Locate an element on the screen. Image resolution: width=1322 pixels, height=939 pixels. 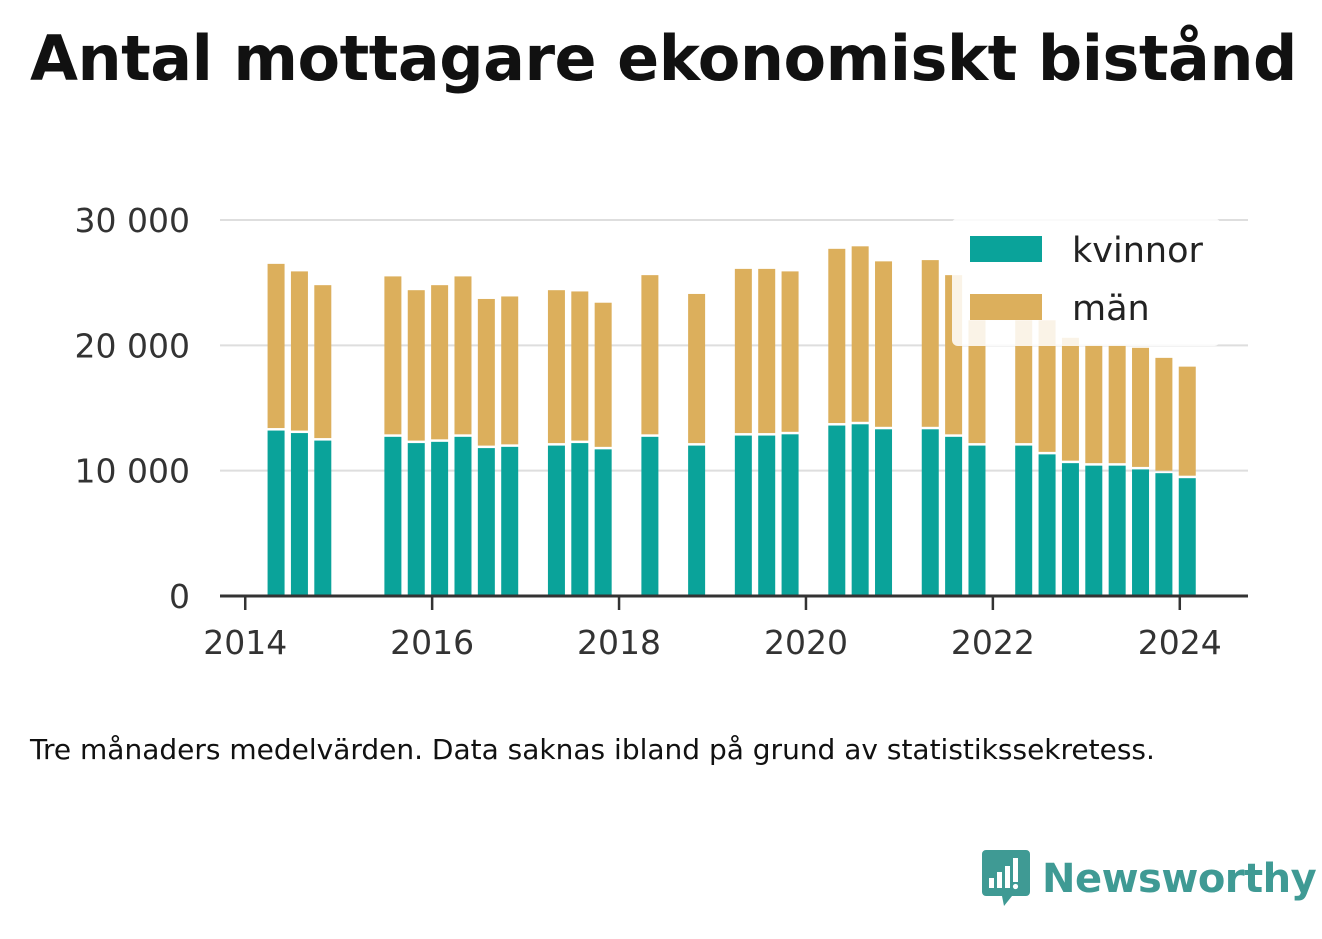
newsworthy-logo-icon is located at coordinates (1006, 878).